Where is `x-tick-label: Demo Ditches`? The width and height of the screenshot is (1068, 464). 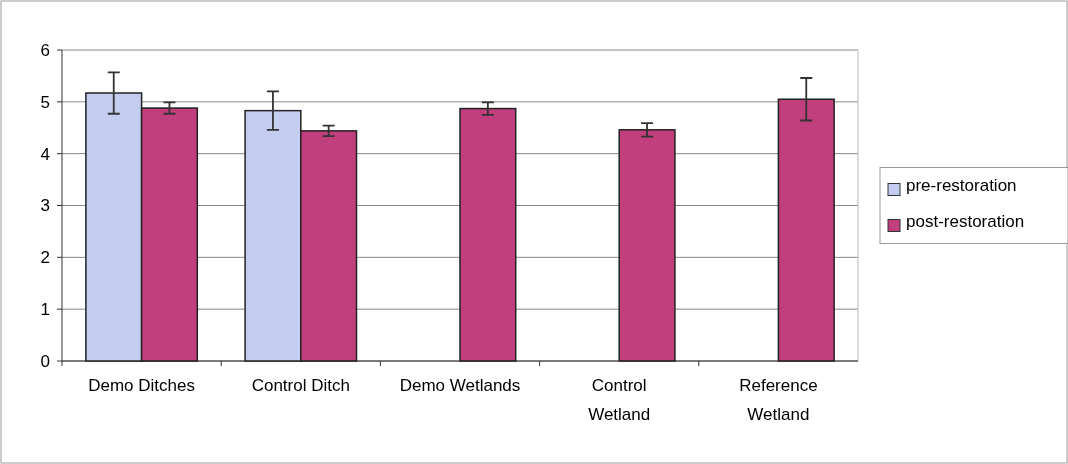 x-tick-label: Demo Ditches is located at coordinates (141, 385).